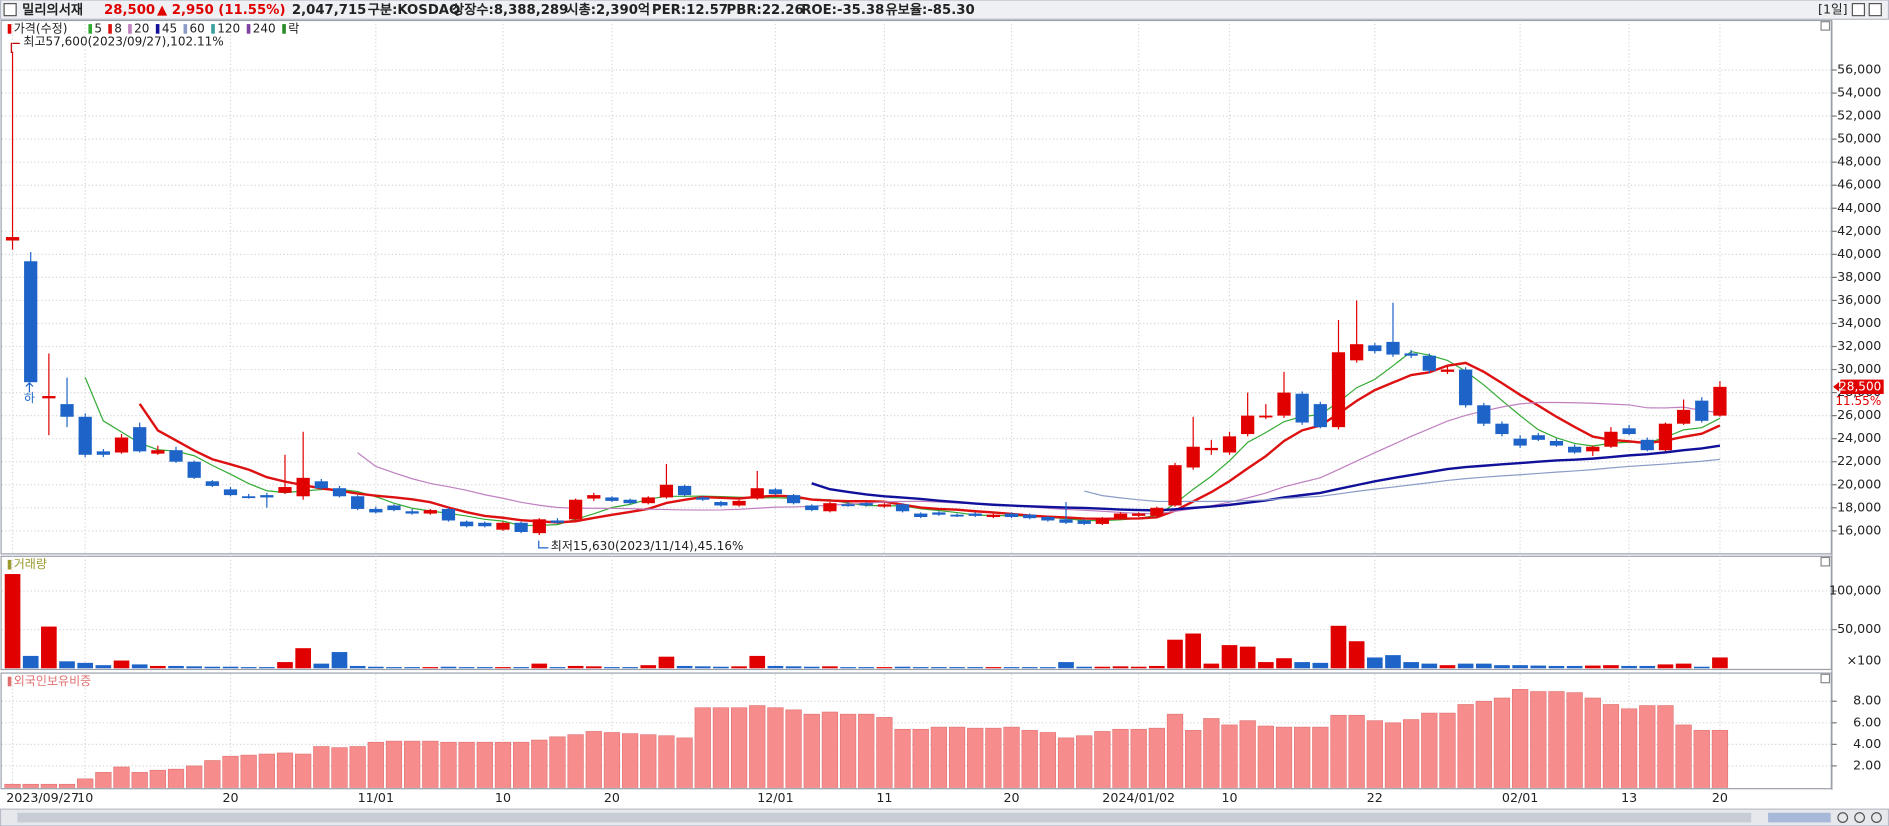 The image size is (1889, 826). What do you see at coordinates (10, 10) in the screenshot?
I see `checkbox` at bounding box center [10, 10].